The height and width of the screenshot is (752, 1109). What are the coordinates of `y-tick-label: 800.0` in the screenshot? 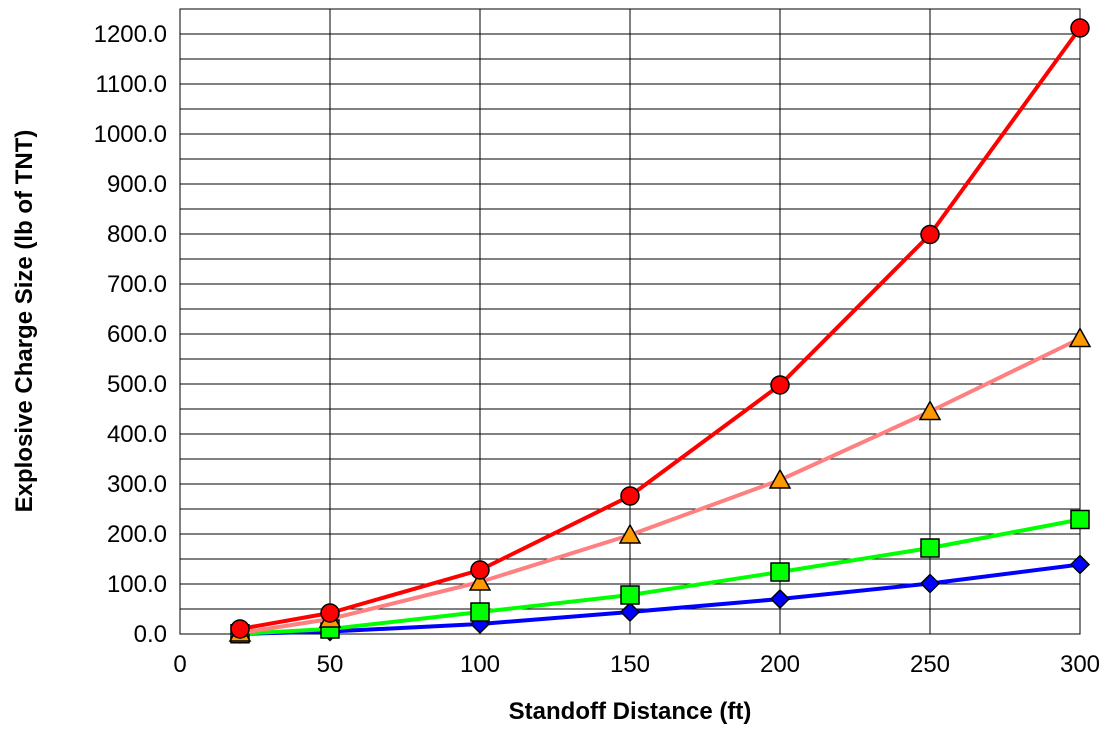 It's located at (137, 234).